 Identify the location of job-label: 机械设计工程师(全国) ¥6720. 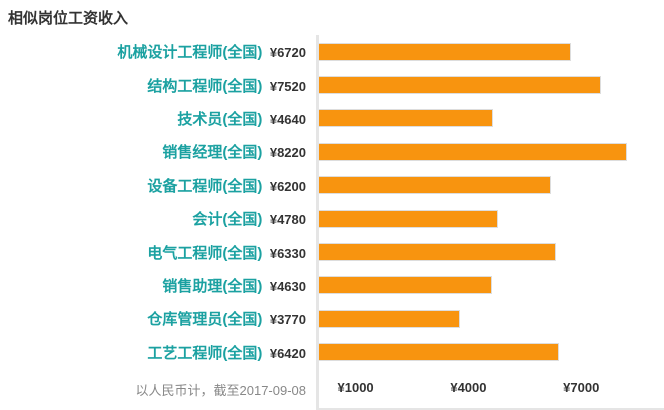
(159, 51).